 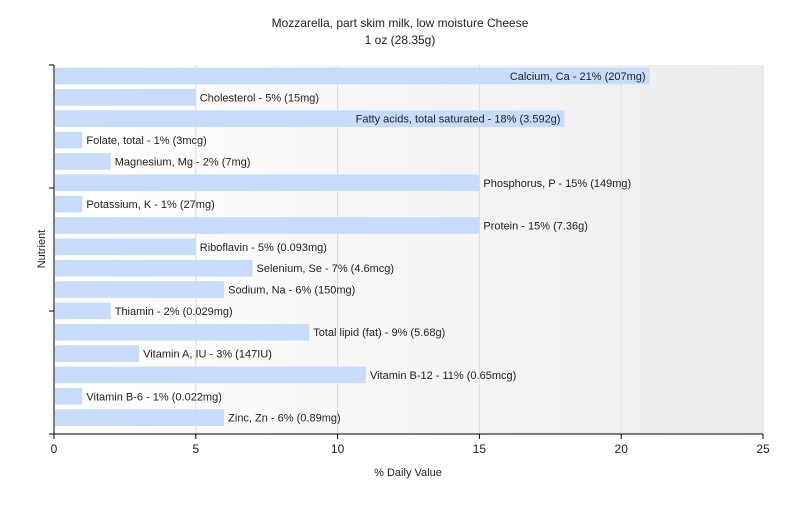 I want to click on x-tick-label: 15, so click(x=480, y=449).